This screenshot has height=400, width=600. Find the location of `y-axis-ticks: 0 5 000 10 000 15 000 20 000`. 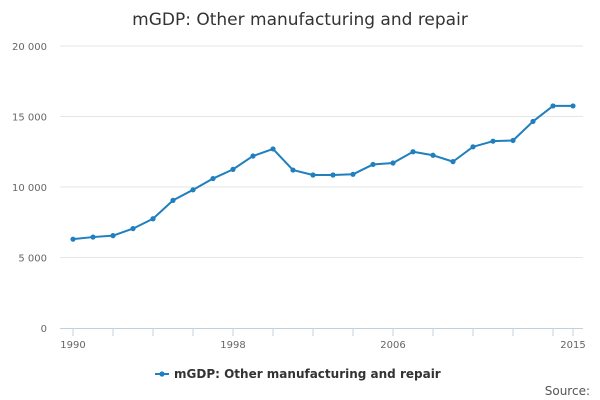

y-axis-ticks: 0 5 000 10 000 15 000 20 000 is located at coordinates (29, 188).